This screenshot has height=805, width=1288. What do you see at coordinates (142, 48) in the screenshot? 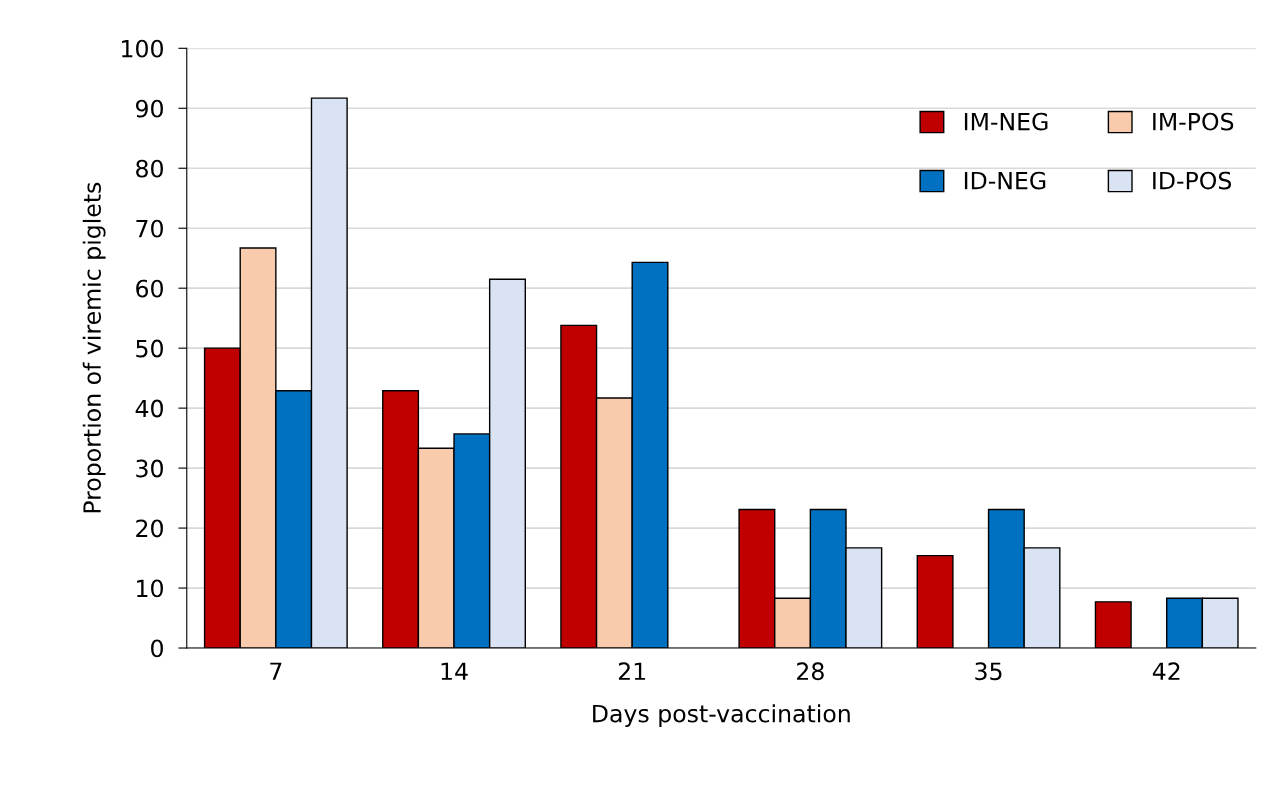
I see `y-tick-label: 100` at bounding box center [142, 48].